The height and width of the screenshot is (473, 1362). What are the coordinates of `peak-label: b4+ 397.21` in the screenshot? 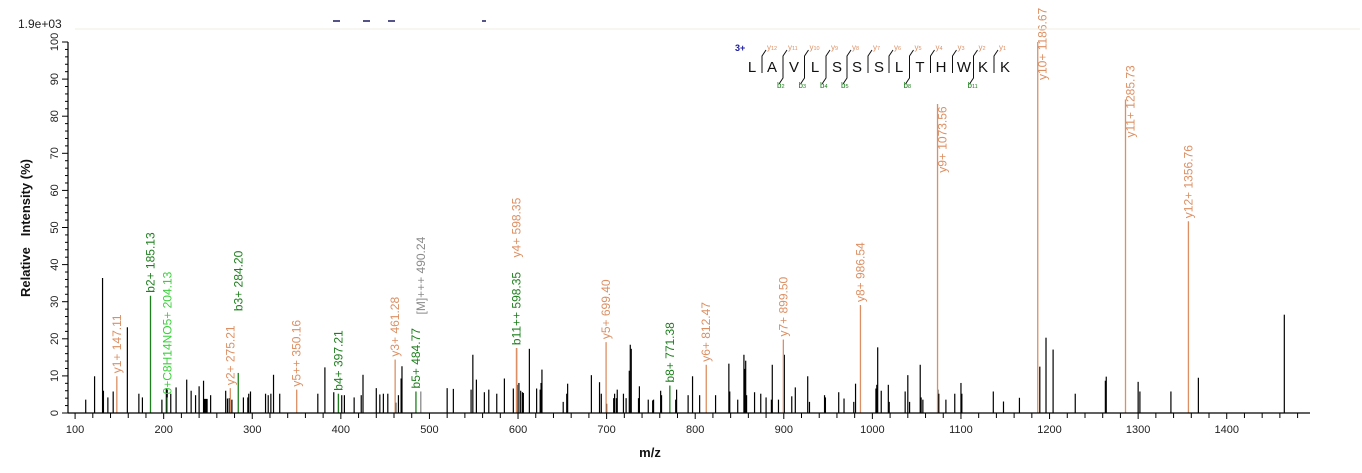 It's located at (338, 360).